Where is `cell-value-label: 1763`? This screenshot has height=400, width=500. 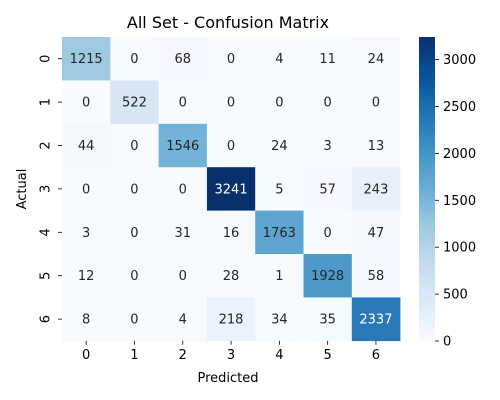 cell-value-label: 1763 is located at coordinates (279, 233).